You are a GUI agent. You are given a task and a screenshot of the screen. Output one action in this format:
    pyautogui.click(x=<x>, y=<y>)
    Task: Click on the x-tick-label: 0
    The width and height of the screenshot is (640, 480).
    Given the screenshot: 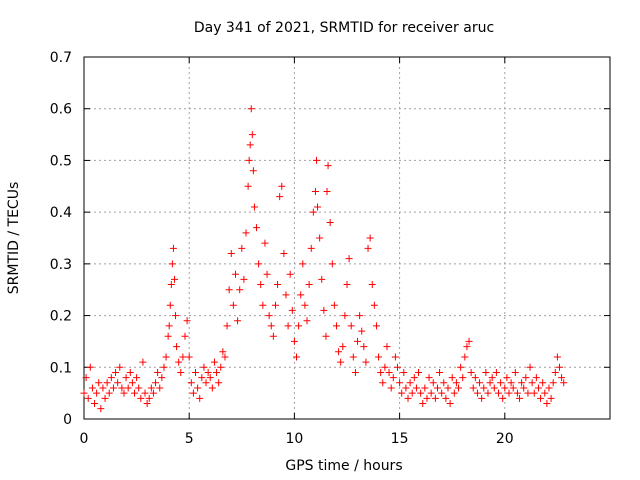 What is the action you would take?
    pyautogui.click(x=84, y=439)
    